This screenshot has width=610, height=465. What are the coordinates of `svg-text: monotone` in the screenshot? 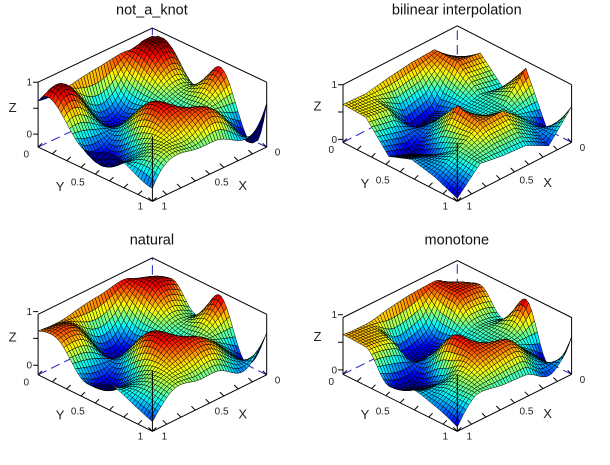 It's located at (457, 241).